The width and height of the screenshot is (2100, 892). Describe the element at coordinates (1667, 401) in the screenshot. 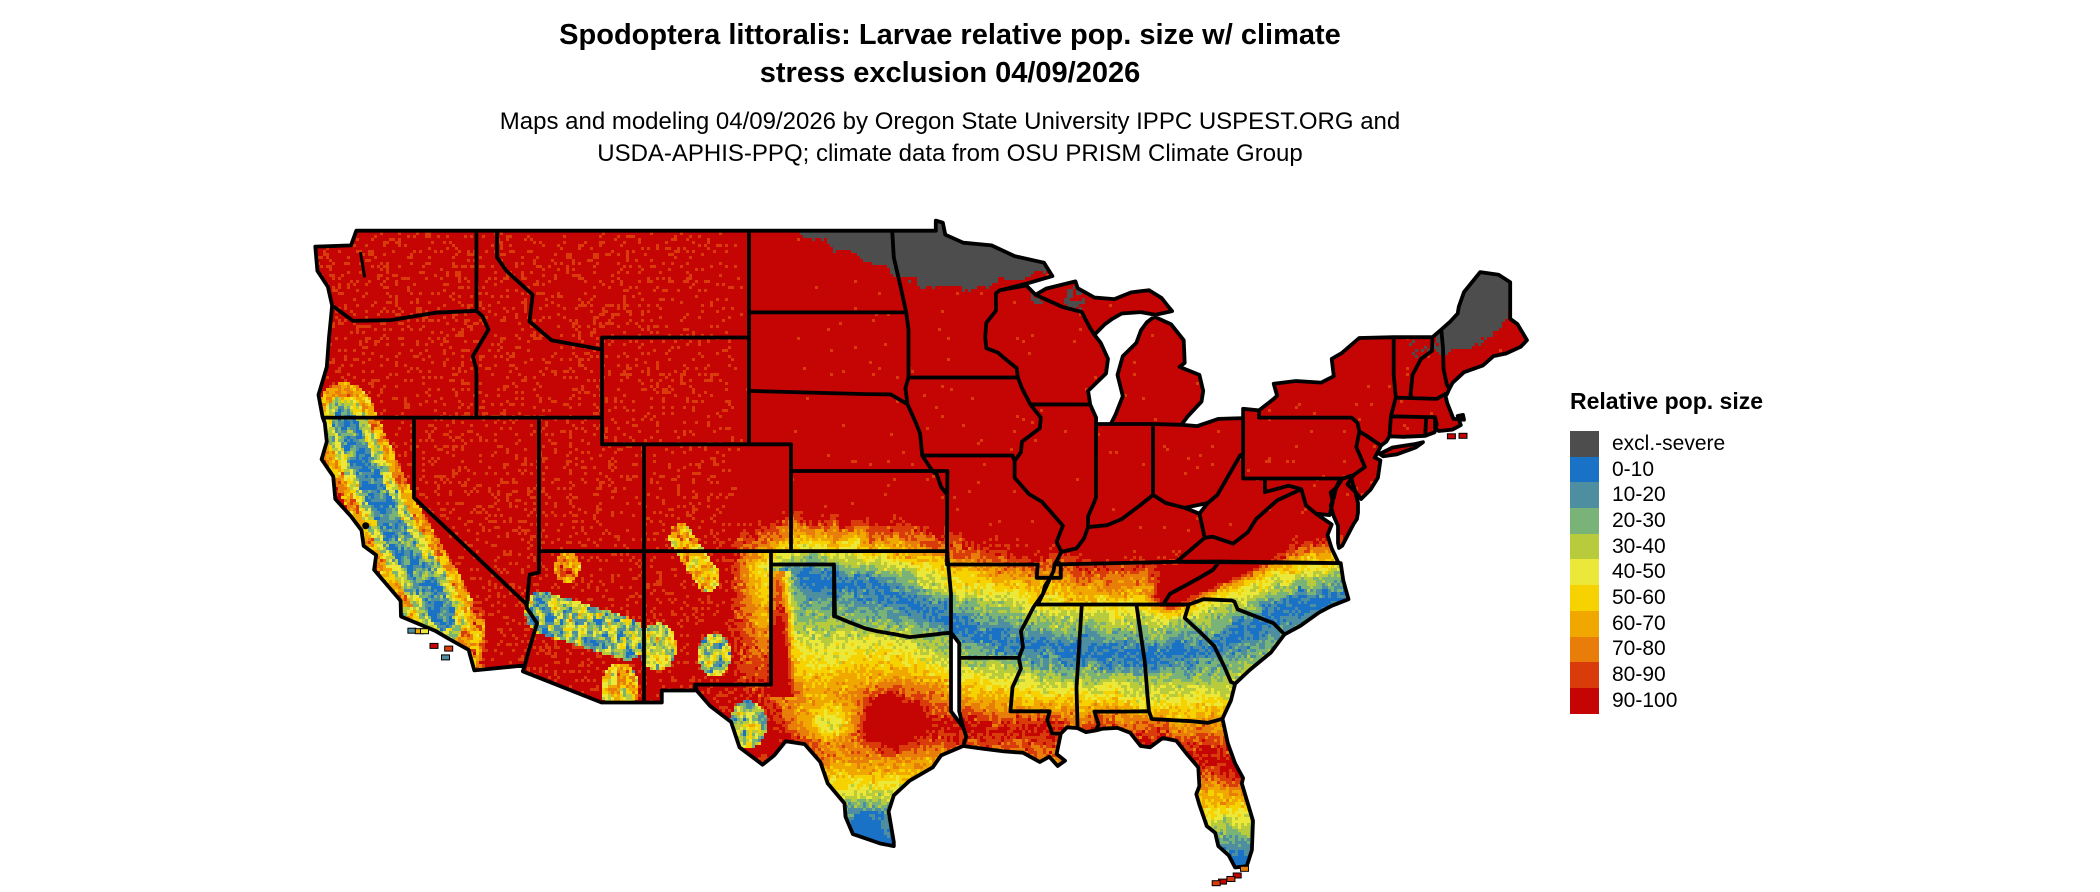

I see `legend-title: Relative pop. size` at that location.